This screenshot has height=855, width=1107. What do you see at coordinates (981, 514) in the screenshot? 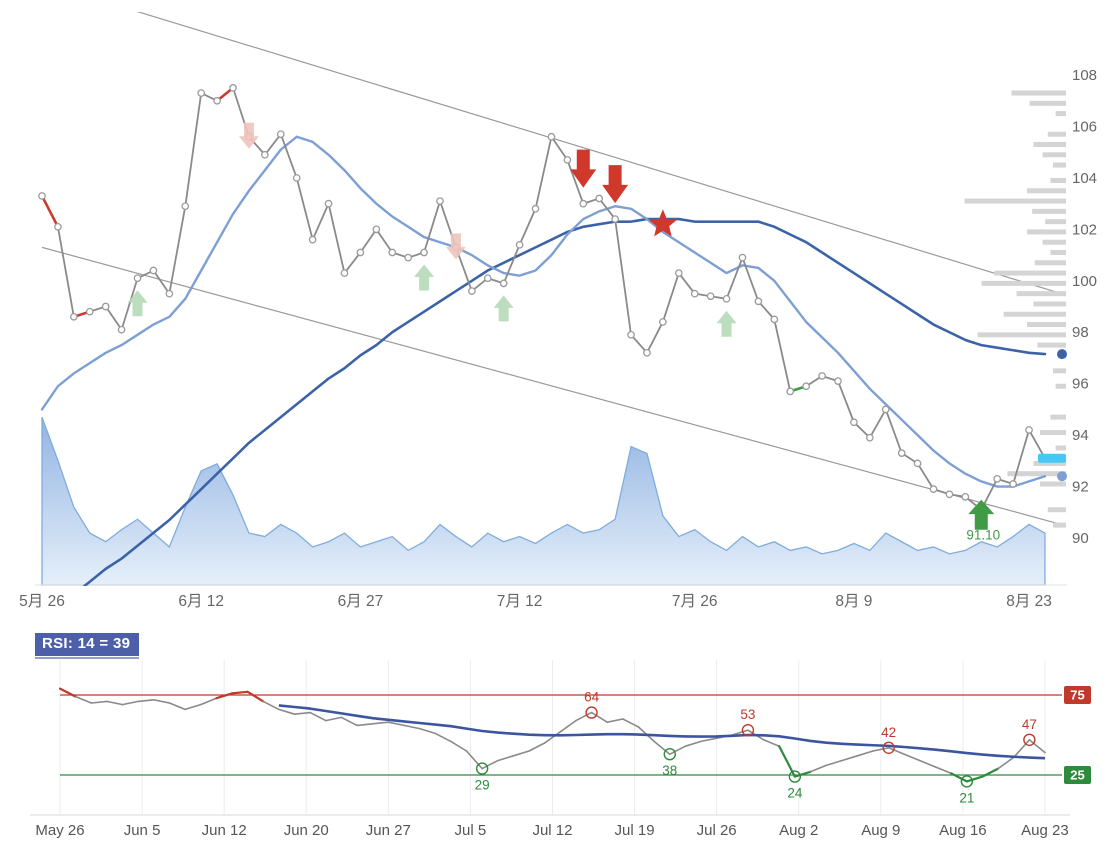
I see `buy-arrow-icon` at bounding box center [981, 514].